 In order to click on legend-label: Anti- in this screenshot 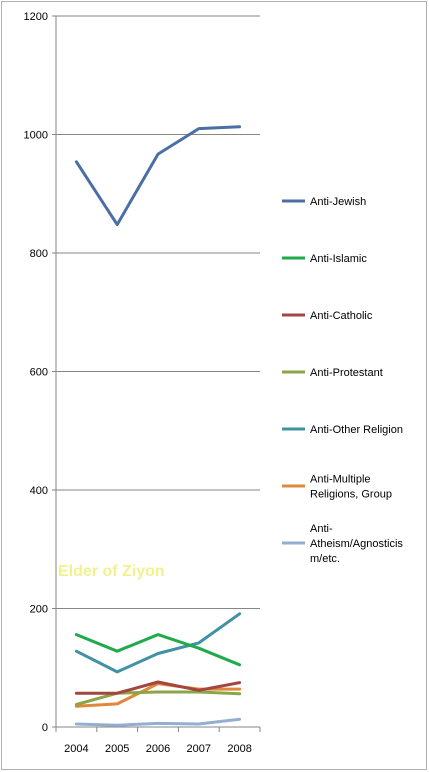, I will do `click(321, 529)`.